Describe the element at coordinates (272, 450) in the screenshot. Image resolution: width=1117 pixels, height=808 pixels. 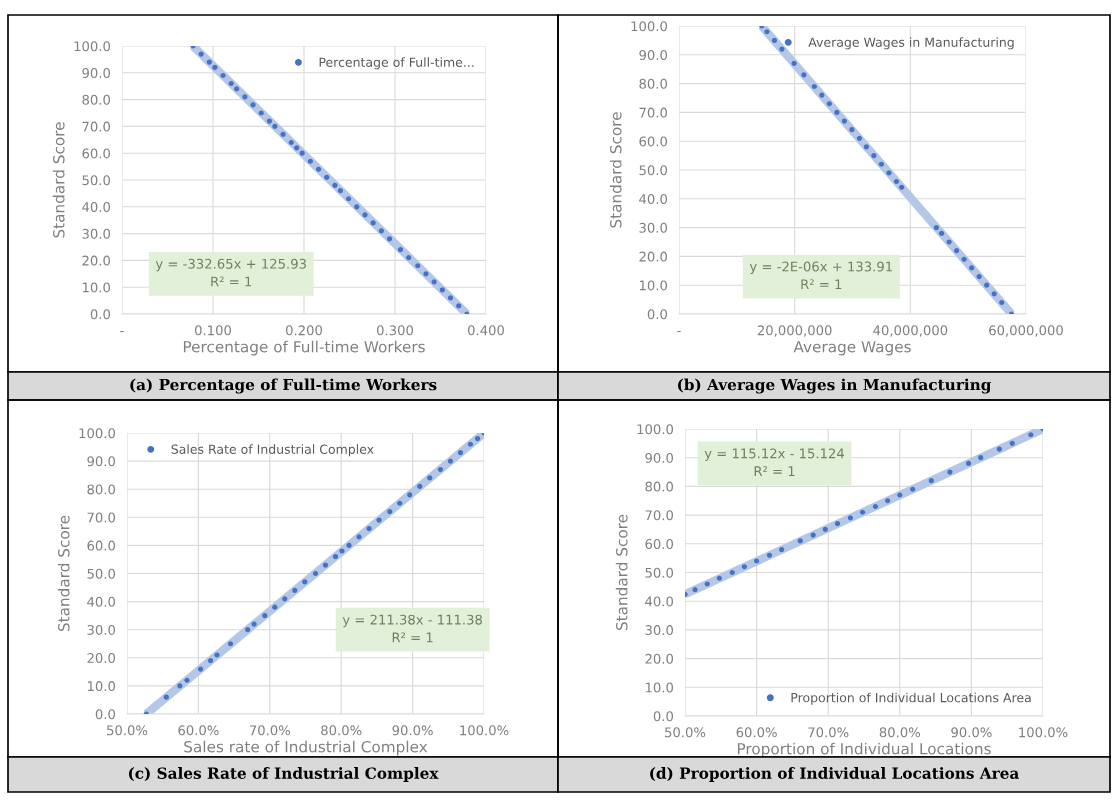
I see `legend-label: Sales Rate of Industrial Complex` at that location.